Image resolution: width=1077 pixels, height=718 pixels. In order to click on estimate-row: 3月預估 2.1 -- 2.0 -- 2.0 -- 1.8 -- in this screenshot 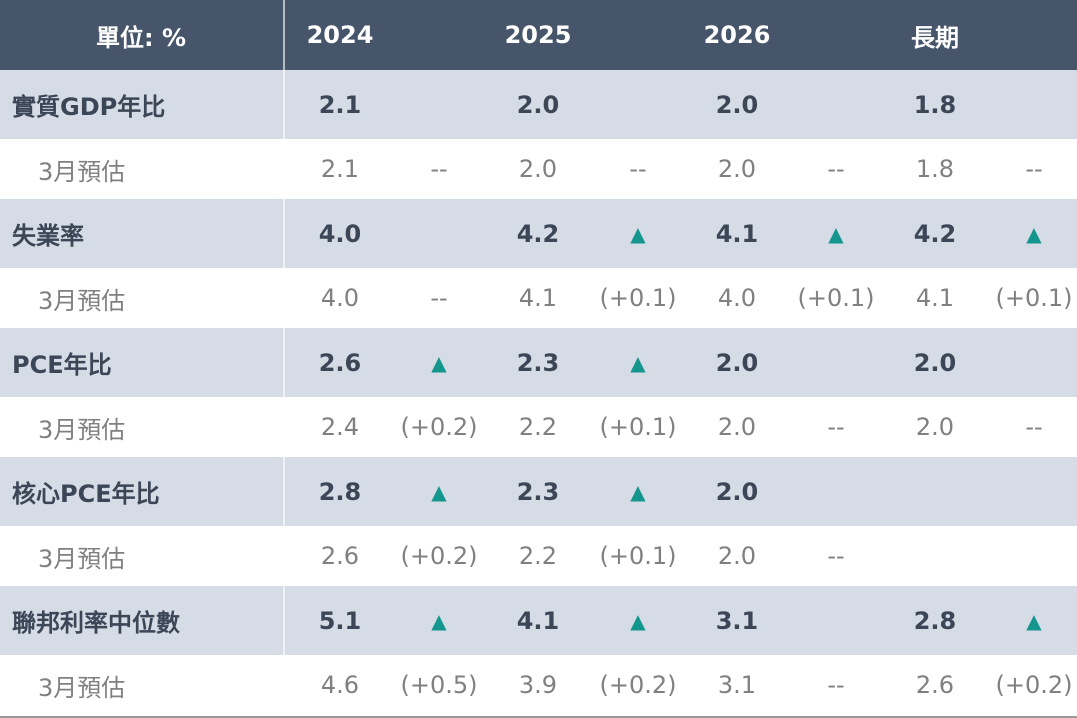, I will do `click(538, 169)`.